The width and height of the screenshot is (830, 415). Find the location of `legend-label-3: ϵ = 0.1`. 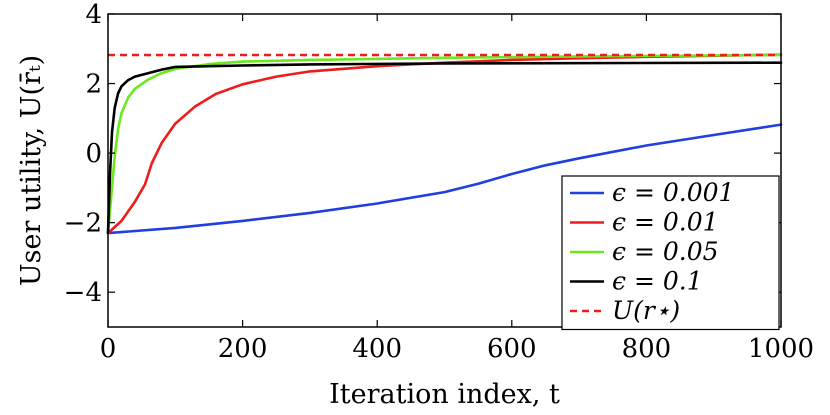

legend-label-3: ϵ = 0.1 is located at coordinates (657, 281).